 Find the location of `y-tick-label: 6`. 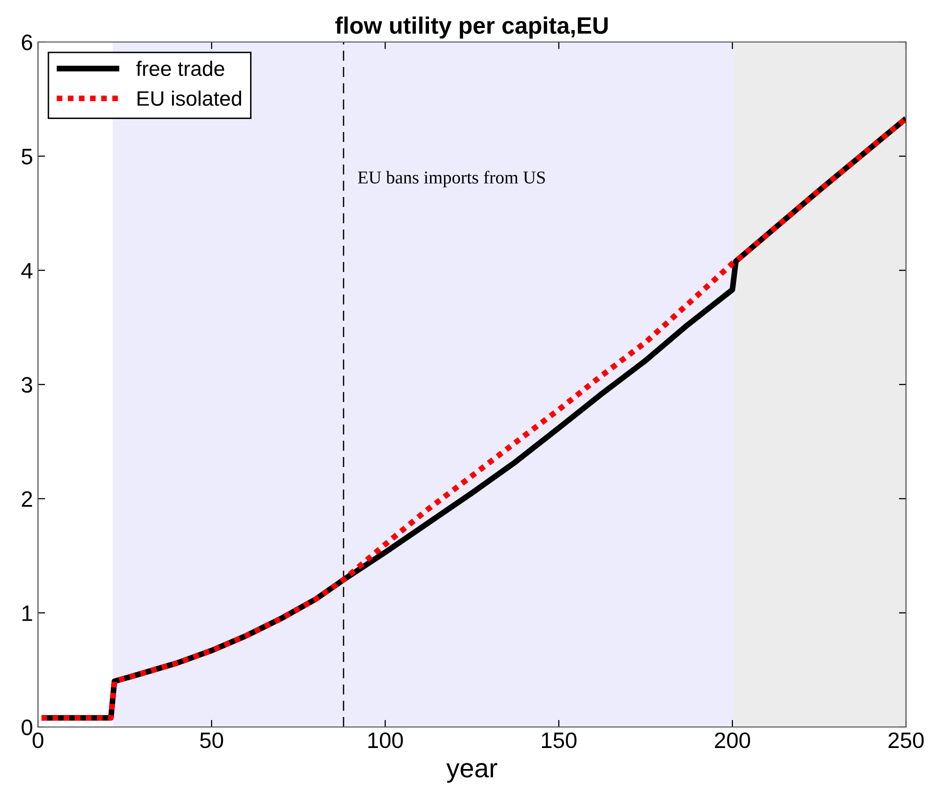

y-tick-label: 6 is located at coordinates (27, 42).